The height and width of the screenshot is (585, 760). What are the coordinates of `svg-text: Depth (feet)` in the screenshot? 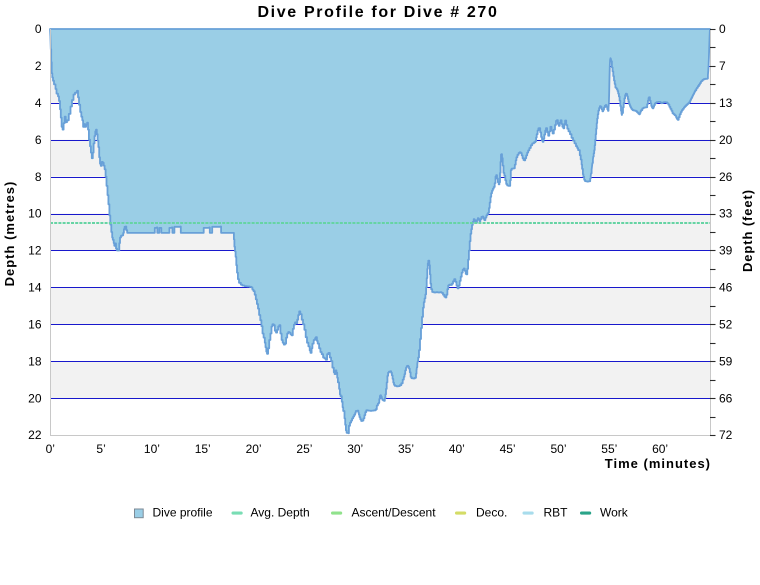 It's located at (747, 230).